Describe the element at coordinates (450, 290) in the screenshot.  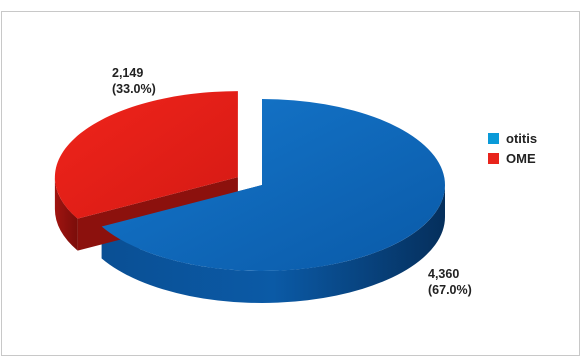
I see `slice-percent-label-otitis: (67.0%)` at that location.